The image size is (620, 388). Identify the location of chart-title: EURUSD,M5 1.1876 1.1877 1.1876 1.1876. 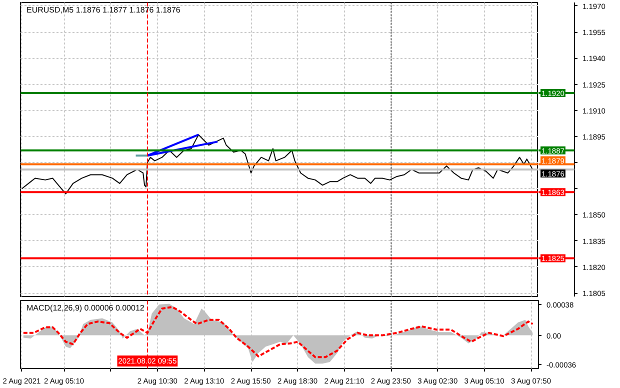
(103, 10).